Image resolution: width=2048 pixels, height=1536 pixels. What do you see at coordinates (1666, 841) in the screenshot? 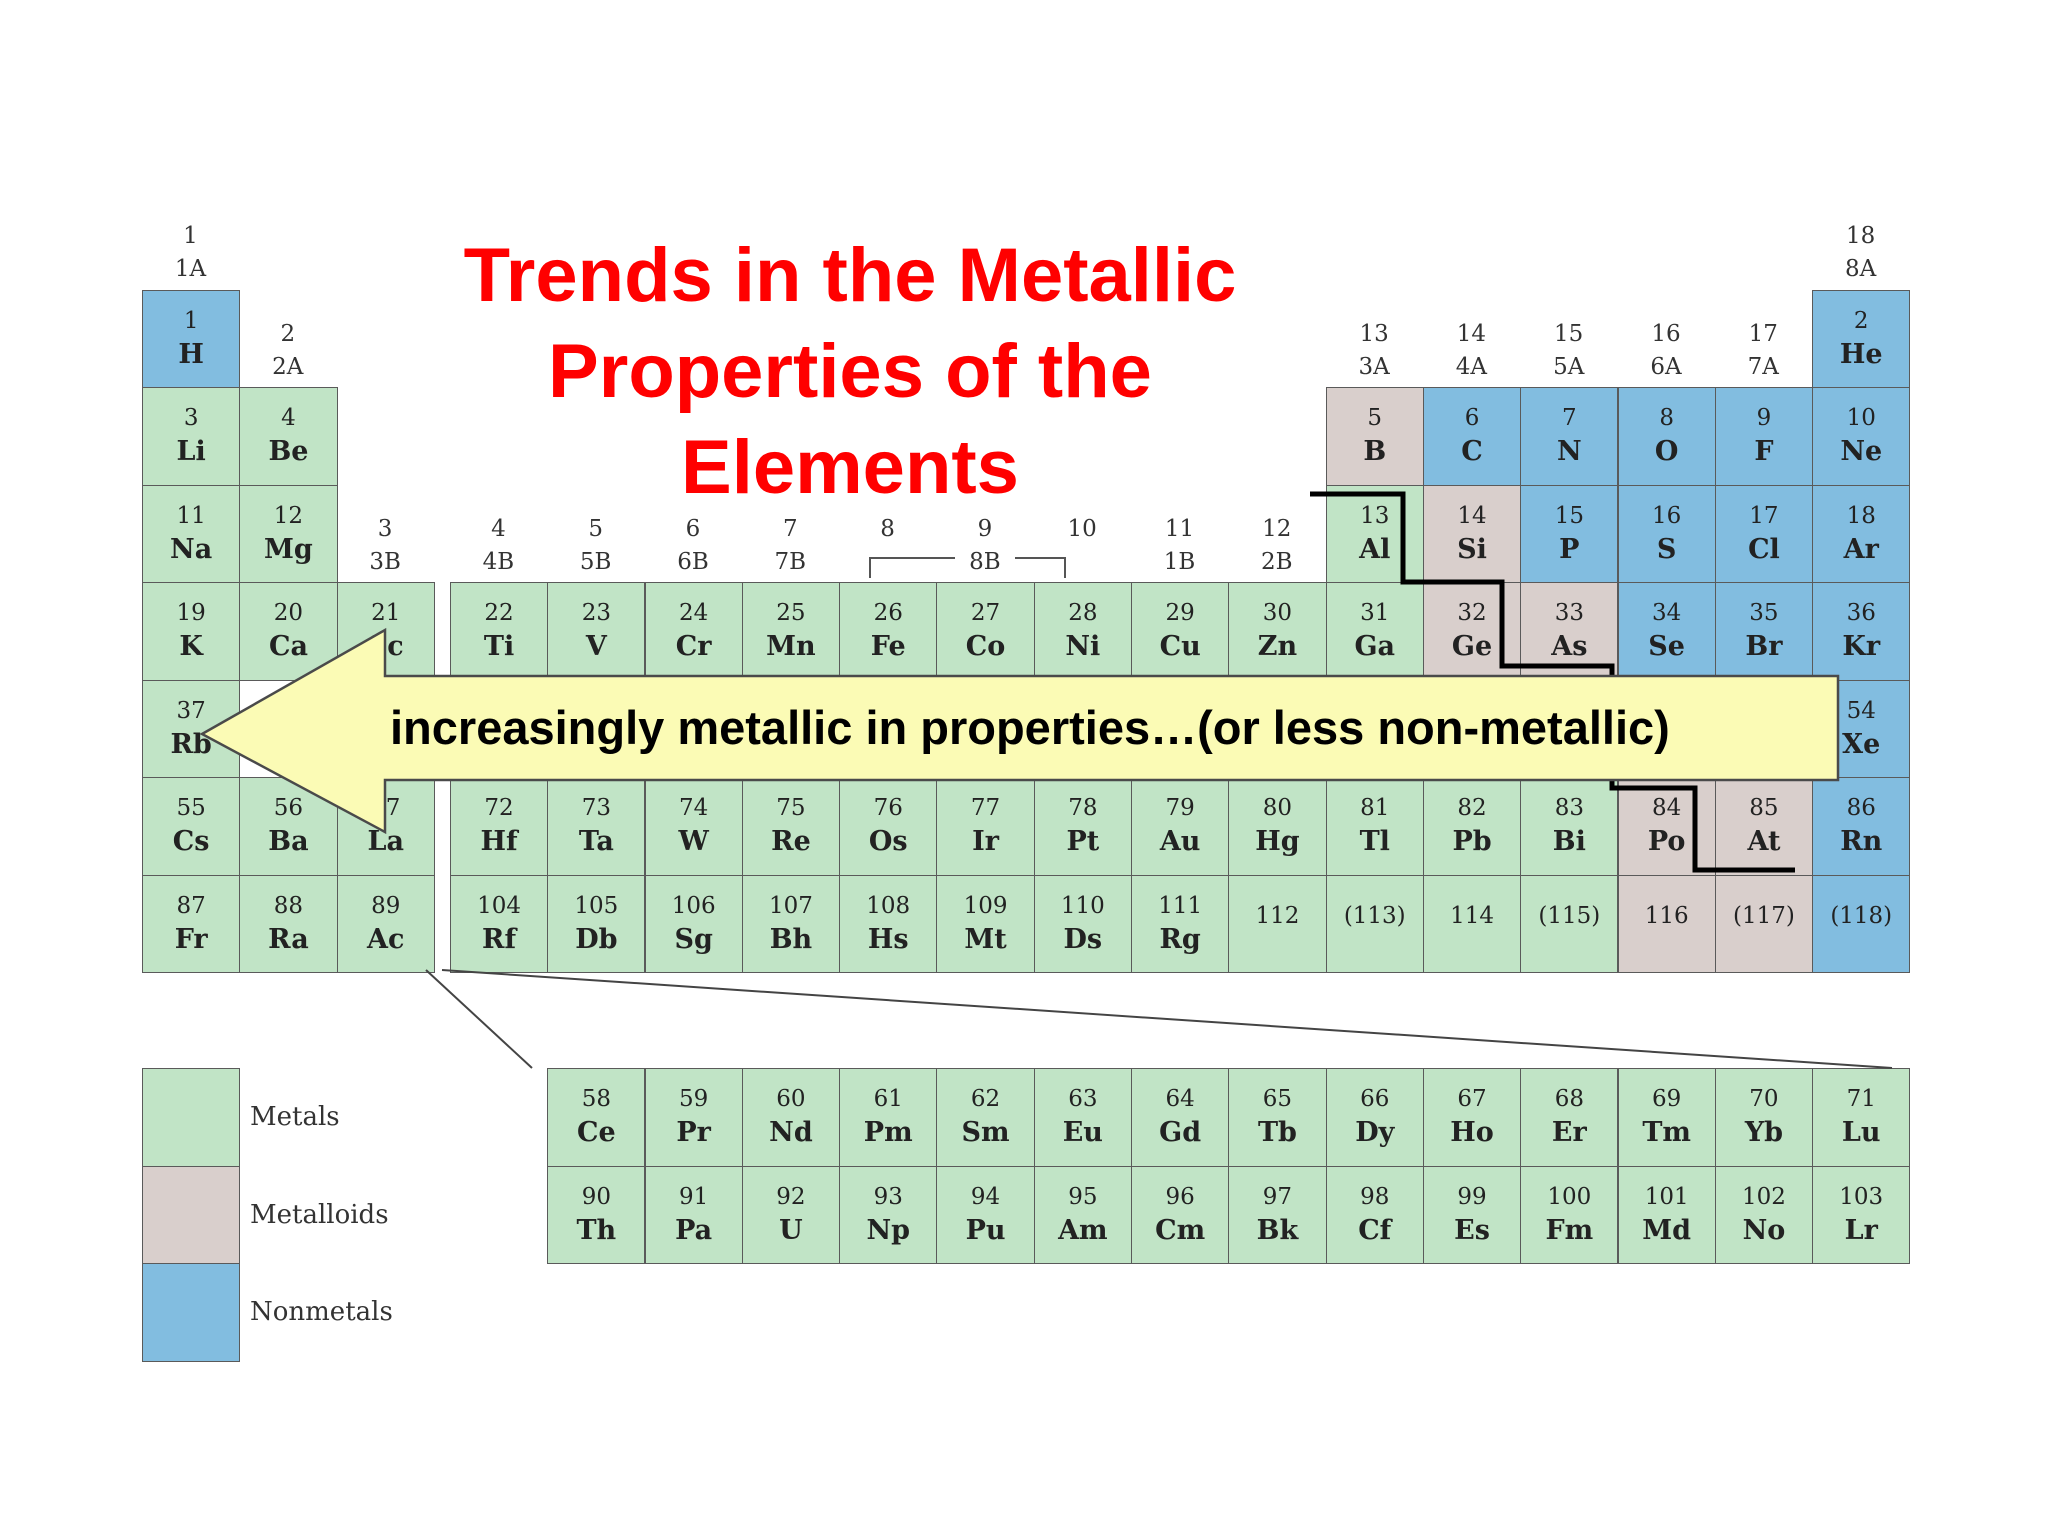
I see `element-symbol: Po` at bounding box center [1666, 841].